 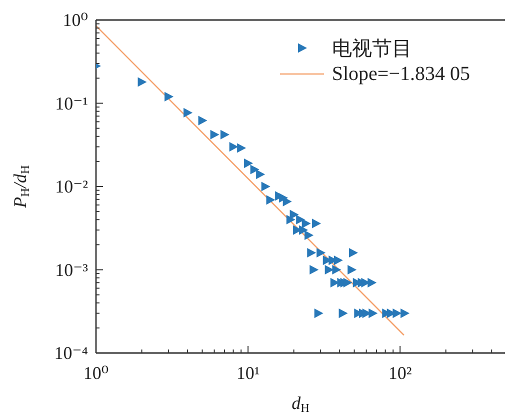 I want to click on x-tick-label: 10², so click(x=400, y=373).